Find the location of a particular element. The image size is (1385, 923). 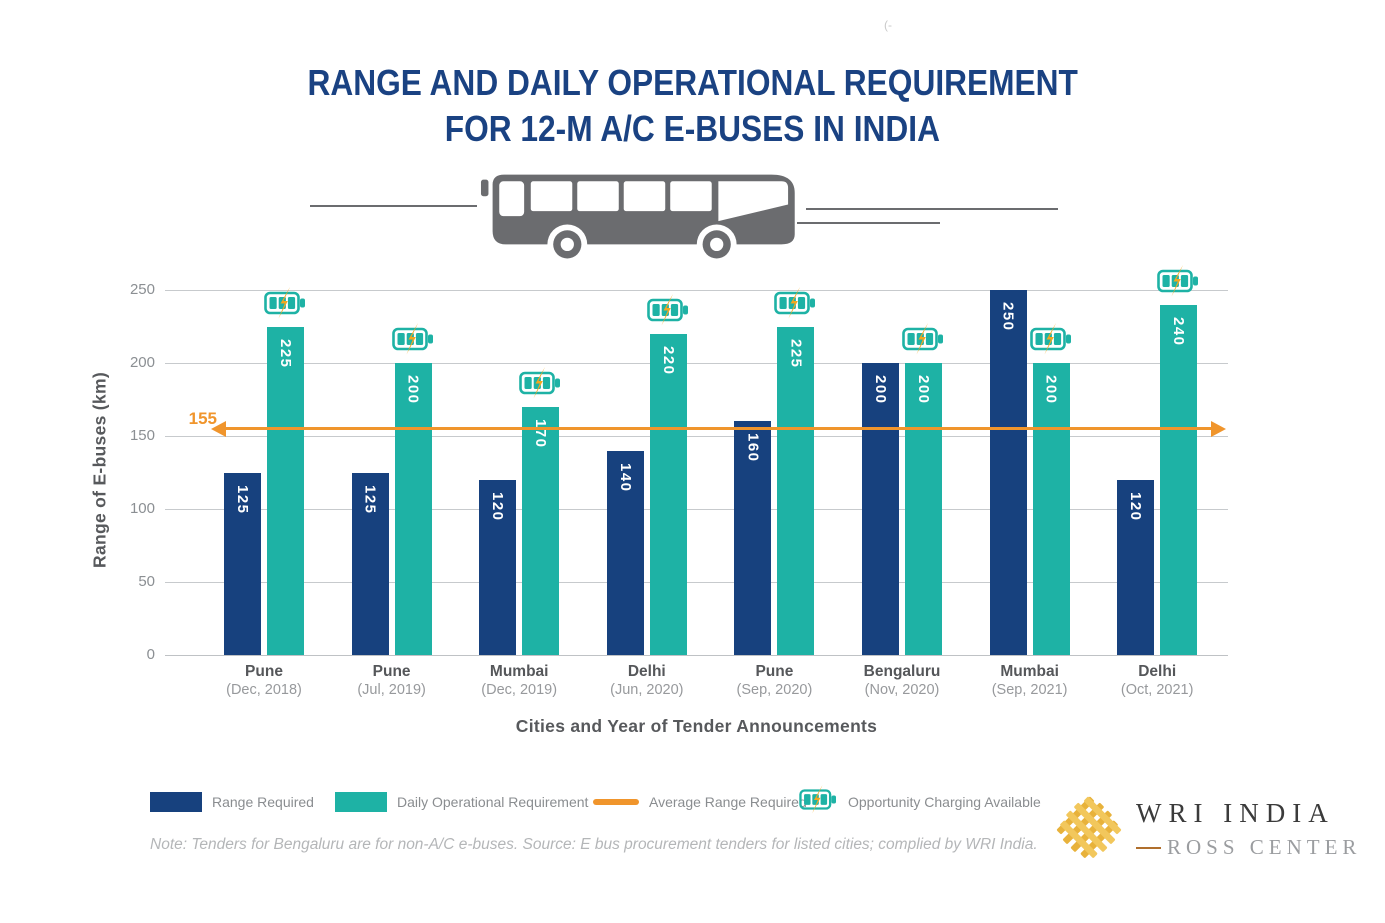

legend-item-daily-operational: Daily Operational Requirement is located at coordinates (461, 802).